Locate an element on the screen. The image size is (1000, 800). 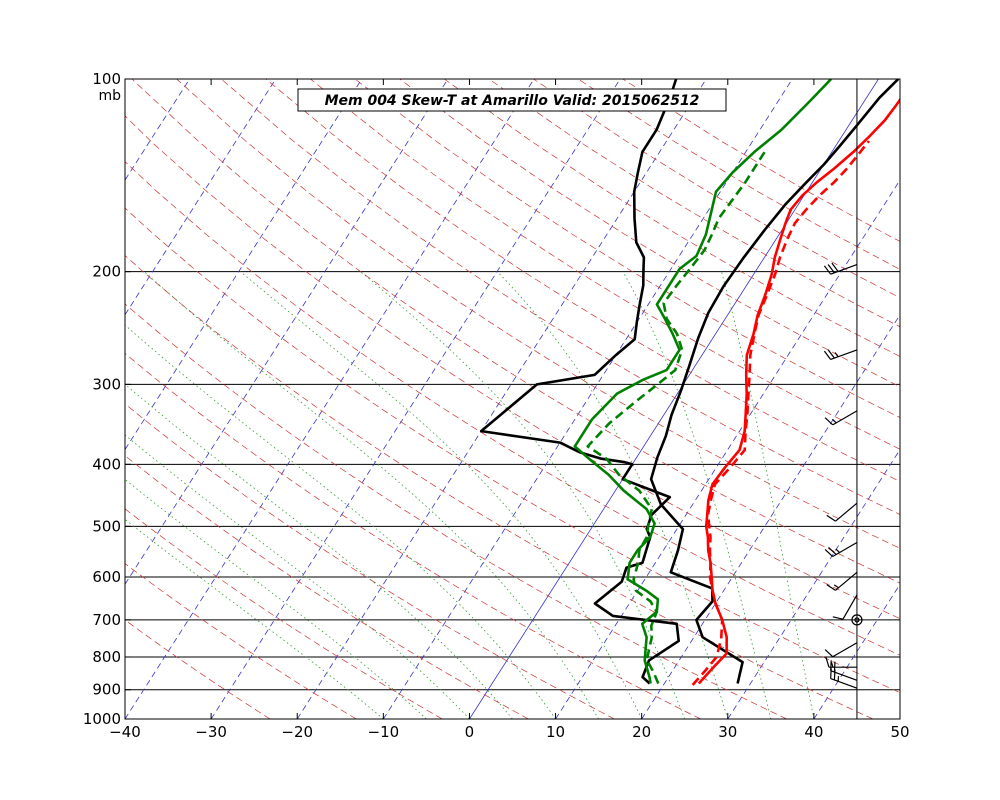
y-tick-label: 300 is located at coordinates (106, 384).